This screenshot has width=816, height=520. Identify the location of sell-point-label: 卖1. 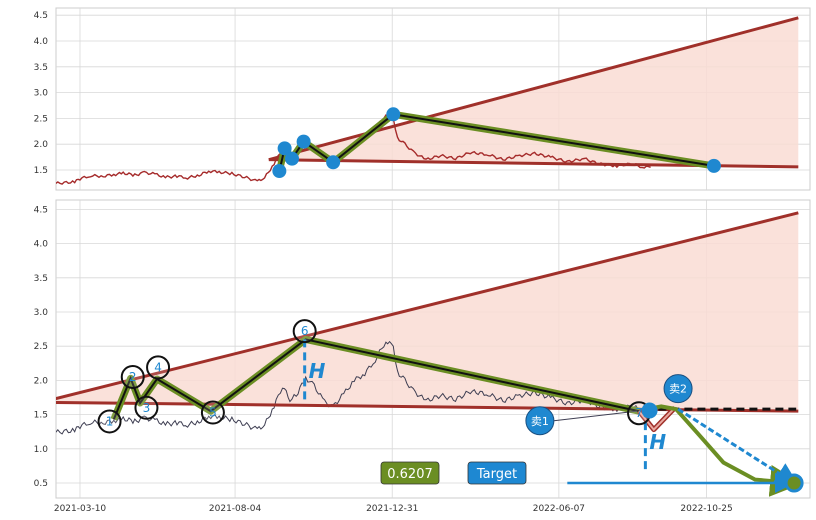
(540, 421).